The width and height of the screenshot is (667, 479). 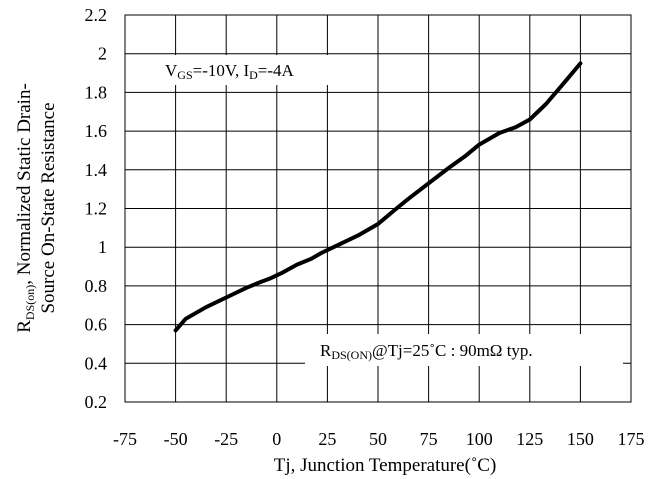 What do you see at coordinates (96, 131) in the screenshot?
I see `y-tick-label: 1.6` at bounding box center [96, 131].